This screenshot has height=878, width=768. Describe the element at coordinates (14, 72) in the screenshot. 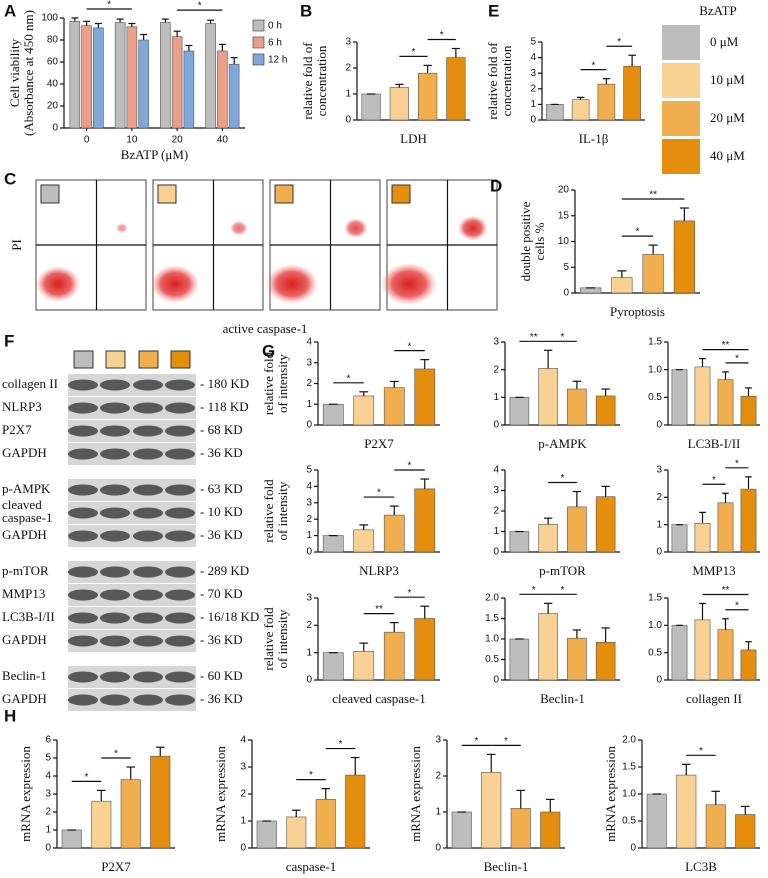

I see `y-axis-label: Cell viability` at that location.